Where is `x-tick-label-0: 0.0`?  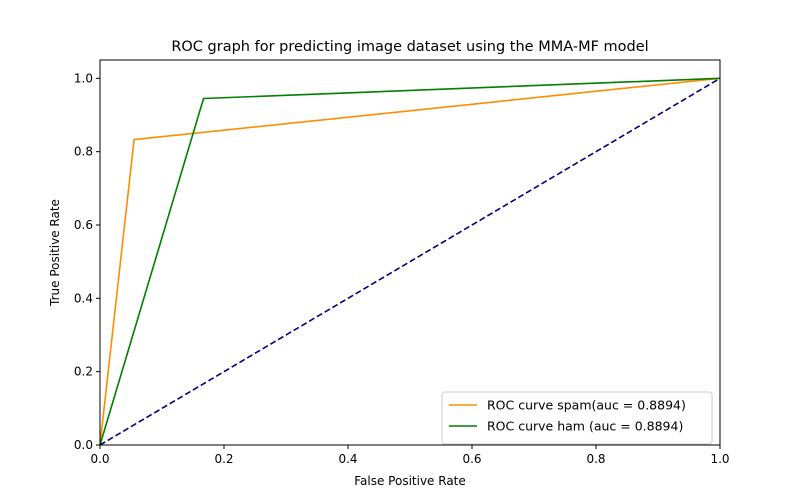
x-tick-label-0: 0.0 is located at coordinates (99, 459).